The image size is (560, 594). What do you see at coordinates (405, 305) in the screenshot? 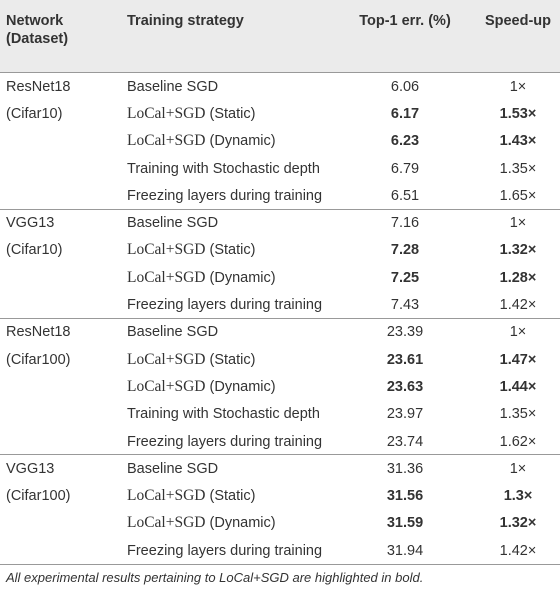
I see `top1-error: 7.43` at bounding box center [405, 305].